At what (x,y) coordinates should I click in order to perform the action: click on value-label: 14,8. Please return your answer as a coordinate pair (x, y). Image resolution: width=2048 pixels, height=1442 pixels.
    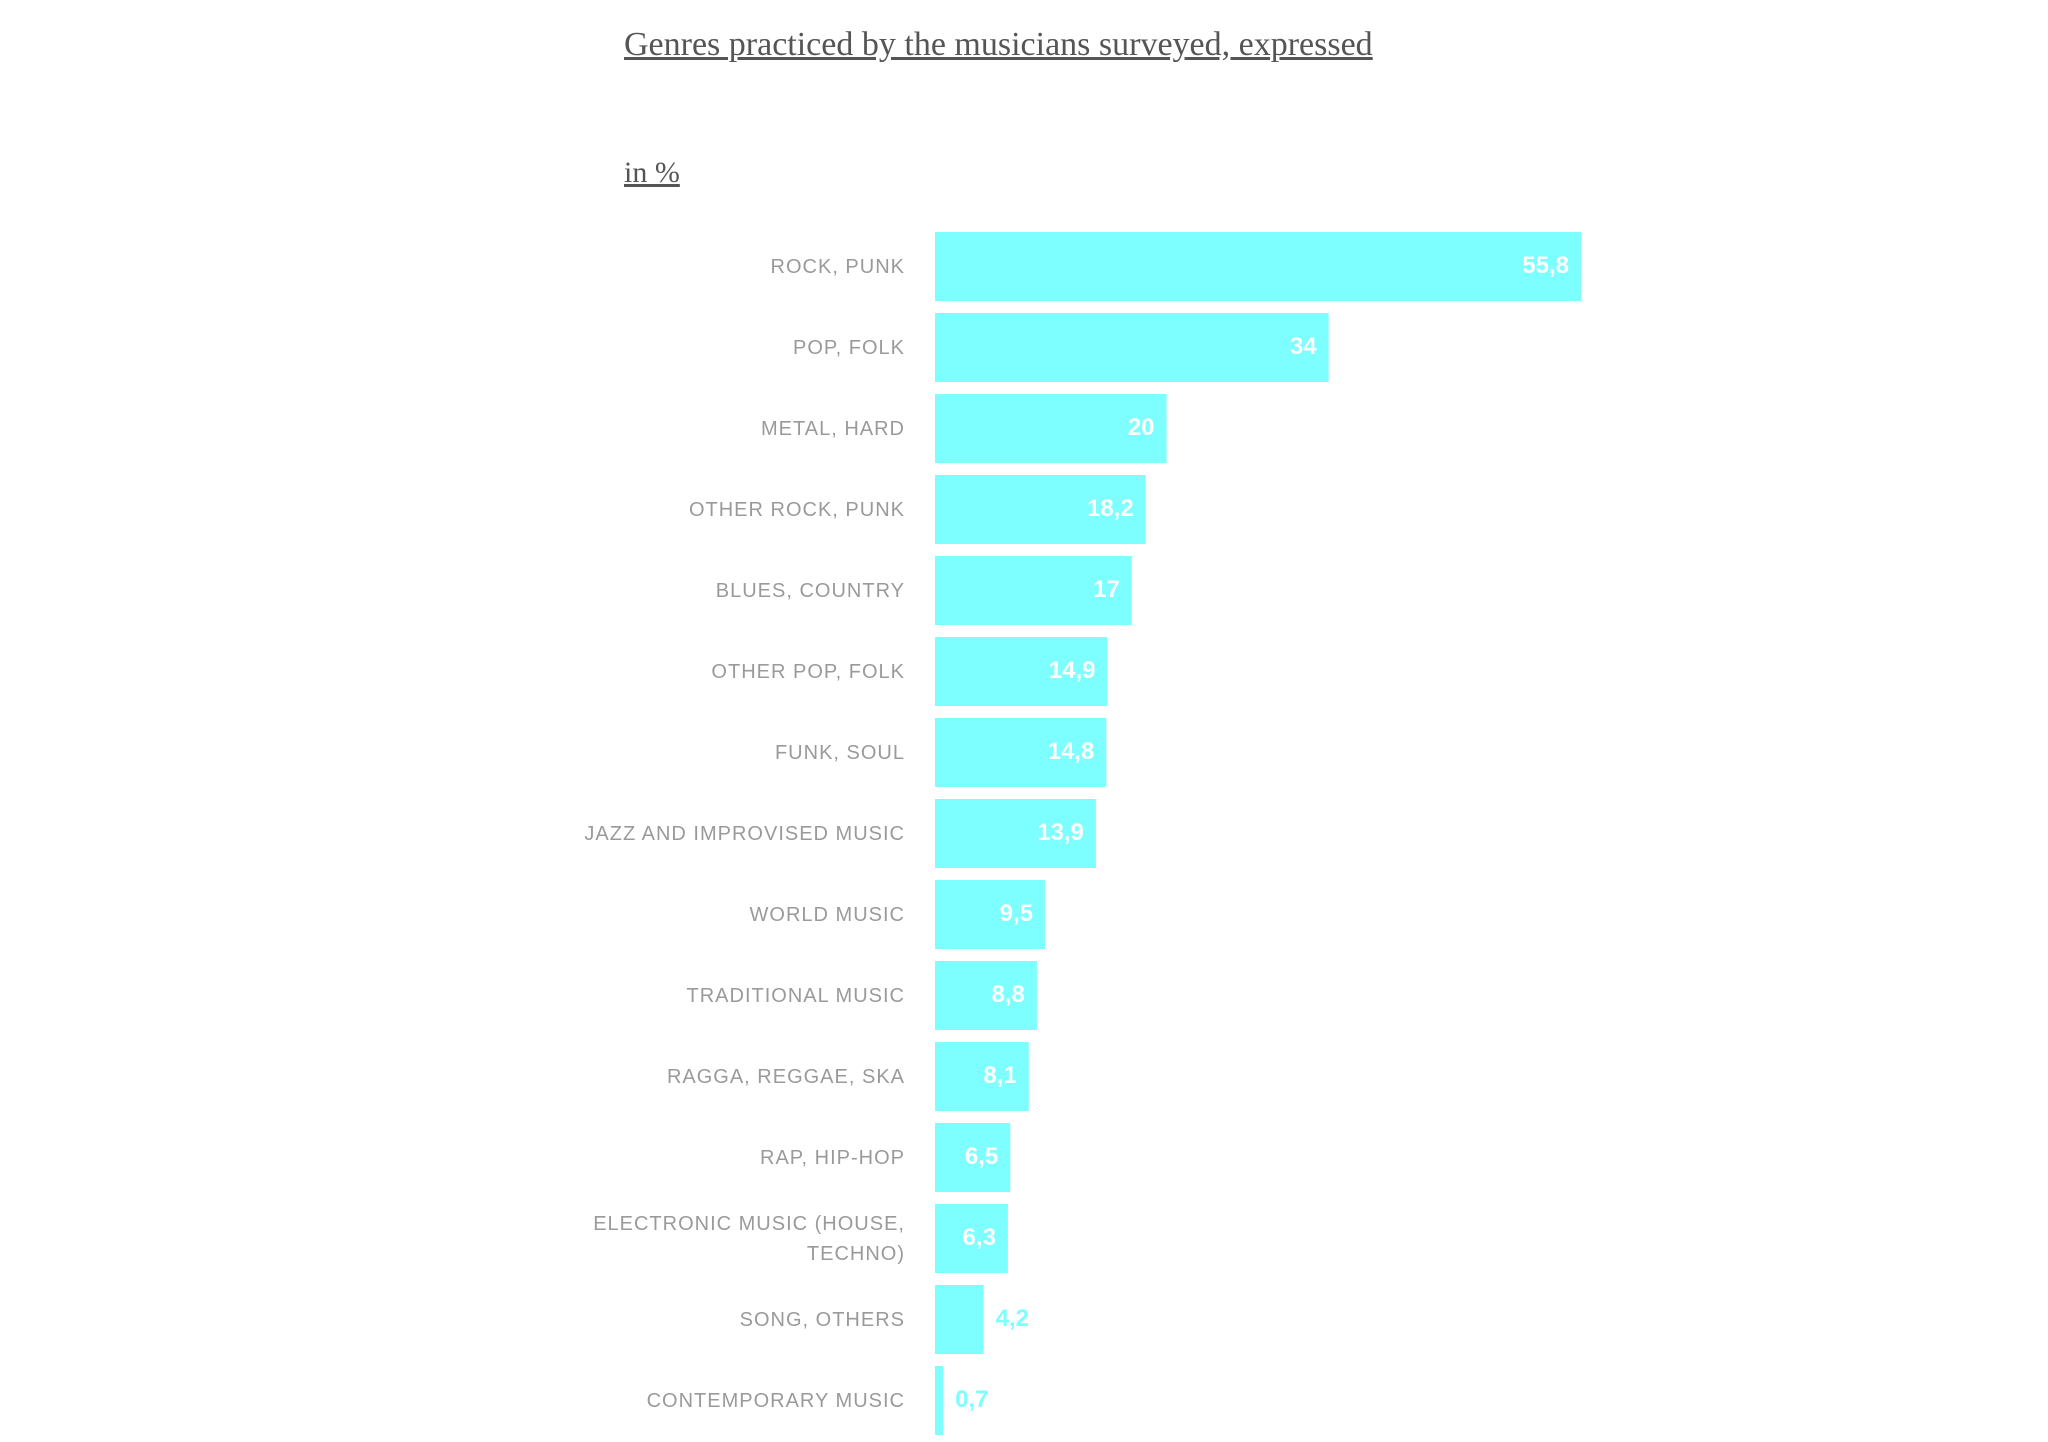
    Looking at the image, I should click on (1071, 751).